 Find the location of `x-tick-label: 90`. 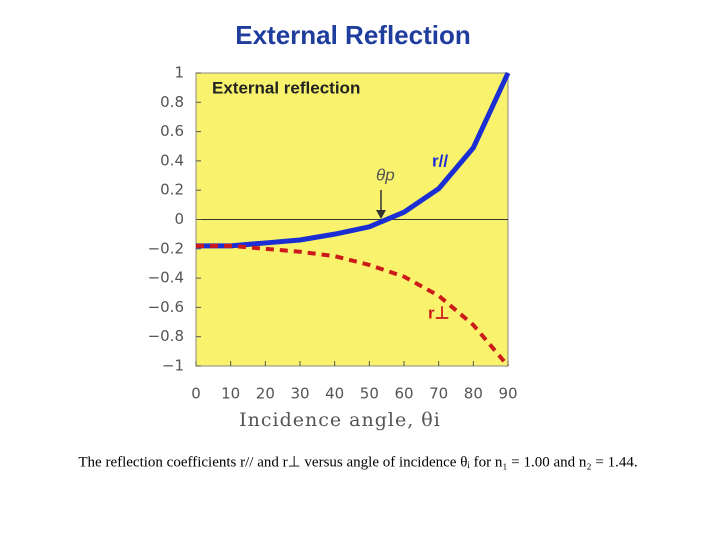

x-tick-label: 90 is located at coordinates (507, 394).